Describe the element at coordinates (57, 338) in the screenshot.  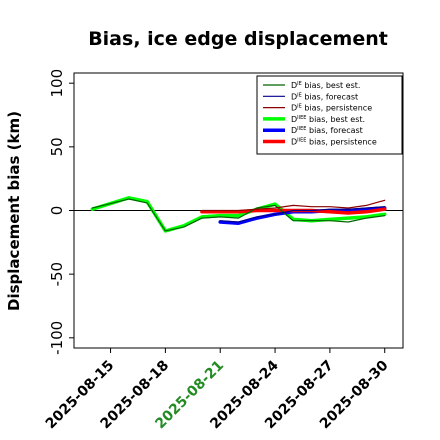
I see `y-tick-label: -100` at that location.